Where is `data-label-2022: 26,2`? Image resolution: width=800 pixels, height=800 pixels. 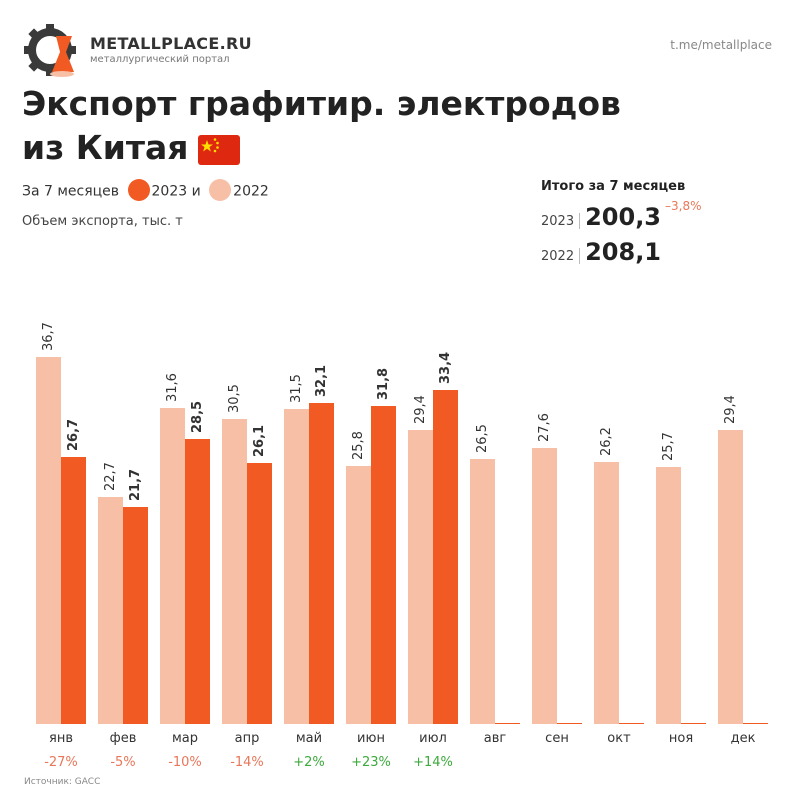 data-label-2022: 26,2 is located at coordinates (606, 441).